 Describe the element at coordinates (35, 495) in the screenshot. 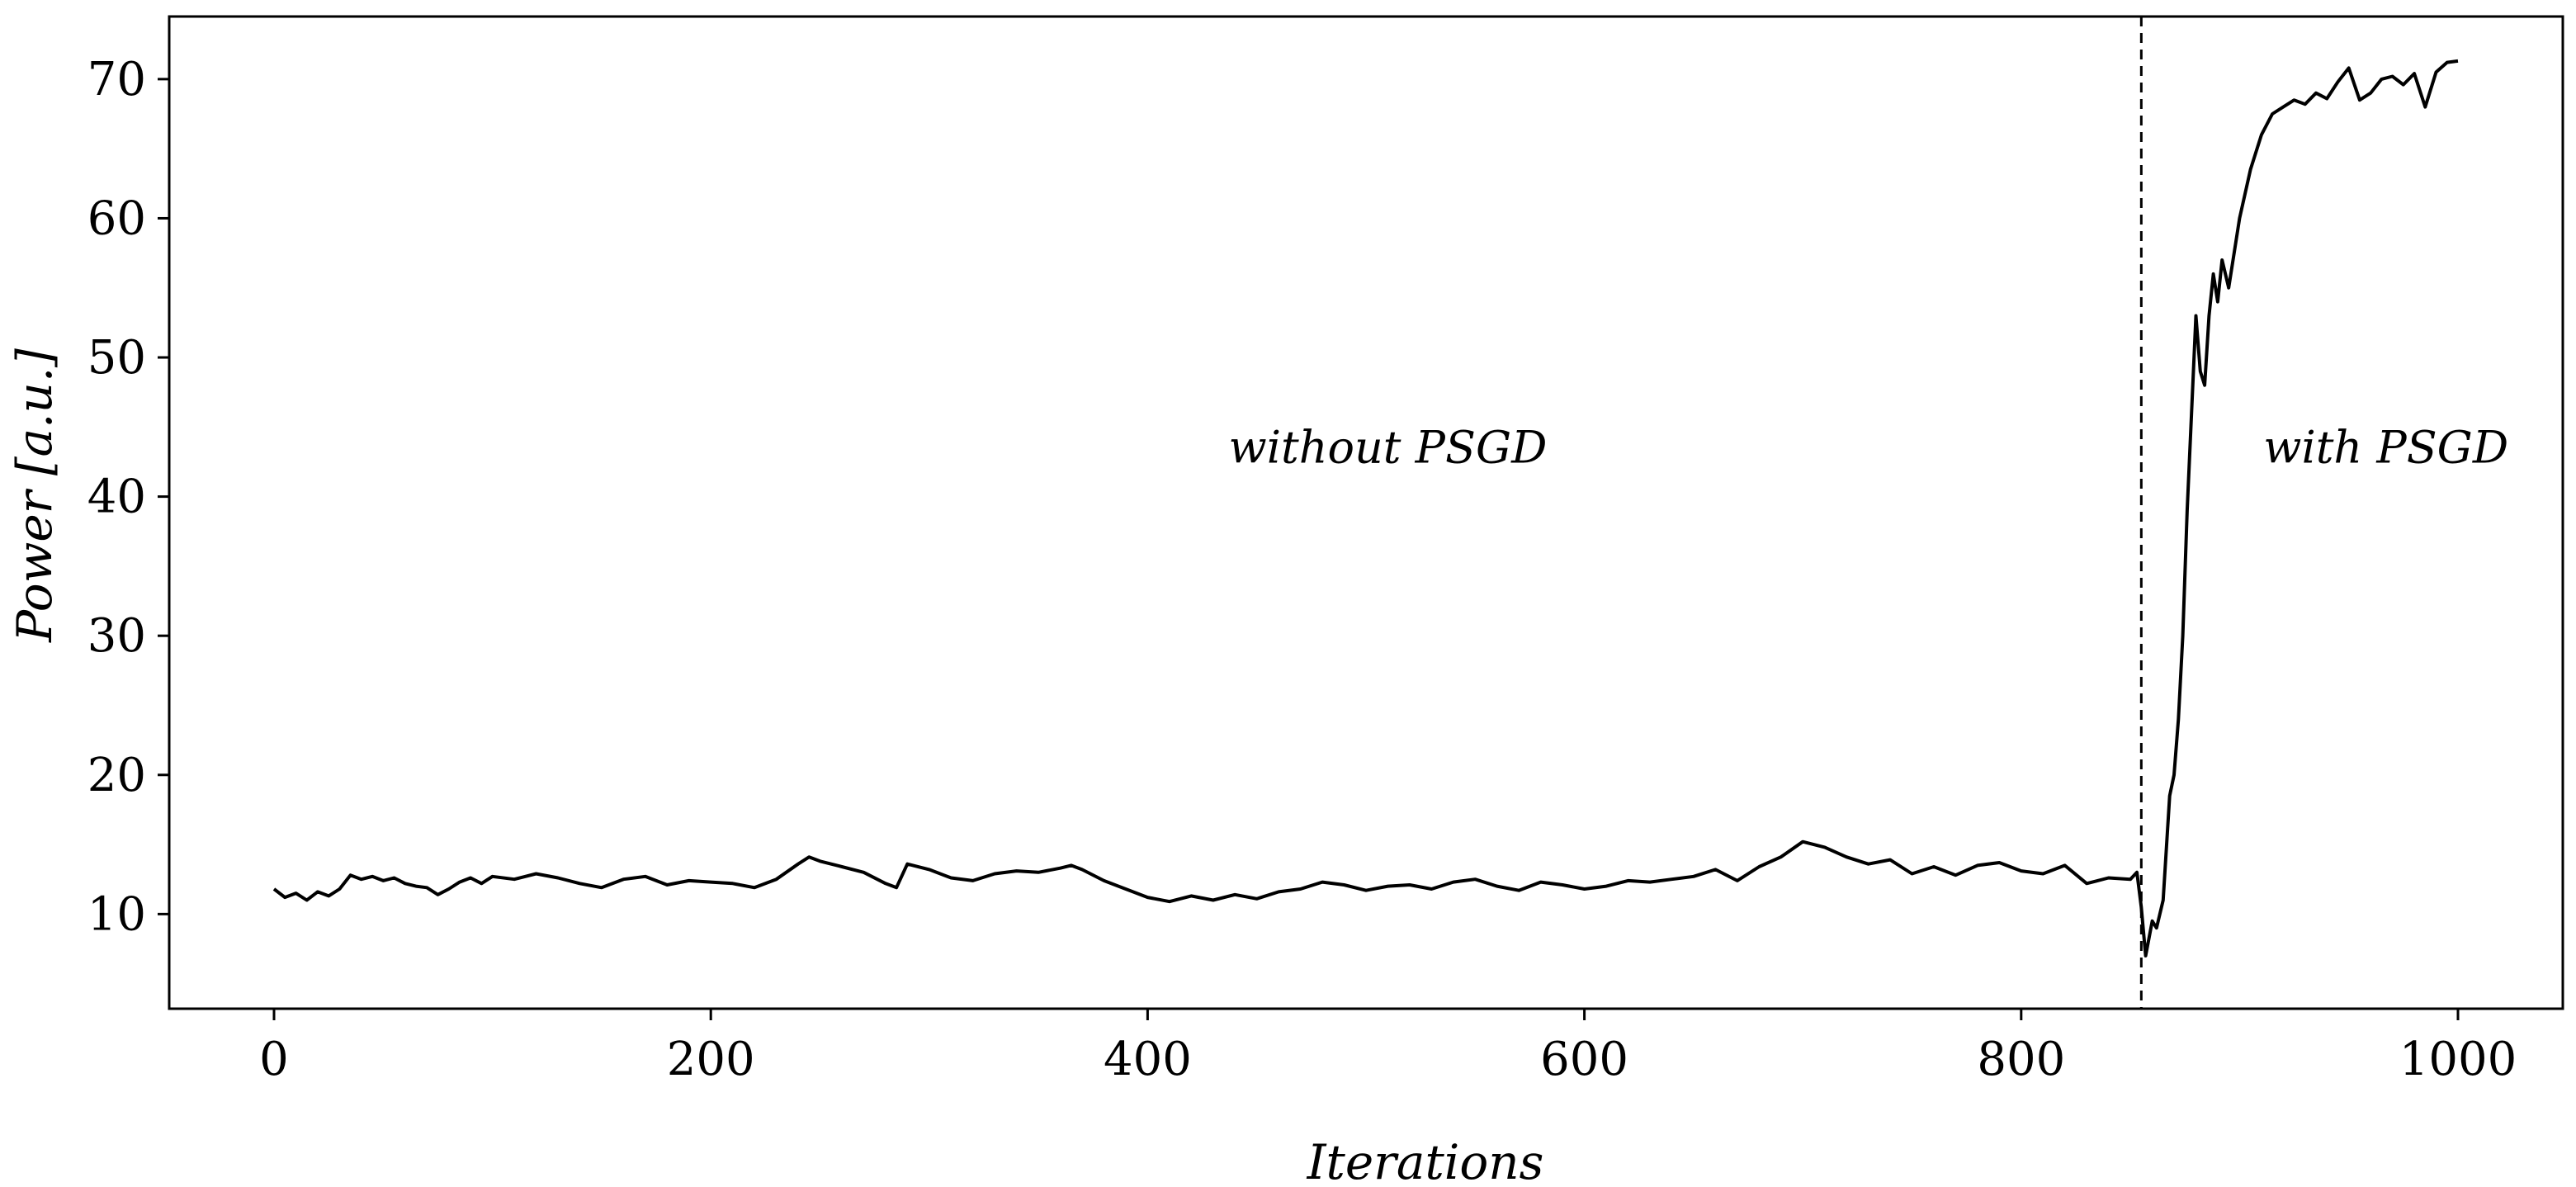

I see `y-axis-label: Power [a.u.]` at that location.